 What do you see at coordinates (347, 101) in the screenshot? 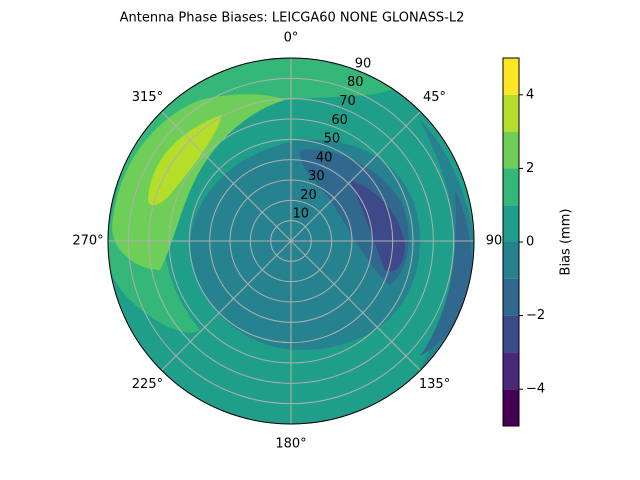
I see `r-tick-label: 70` at bounding box center [347, 101].